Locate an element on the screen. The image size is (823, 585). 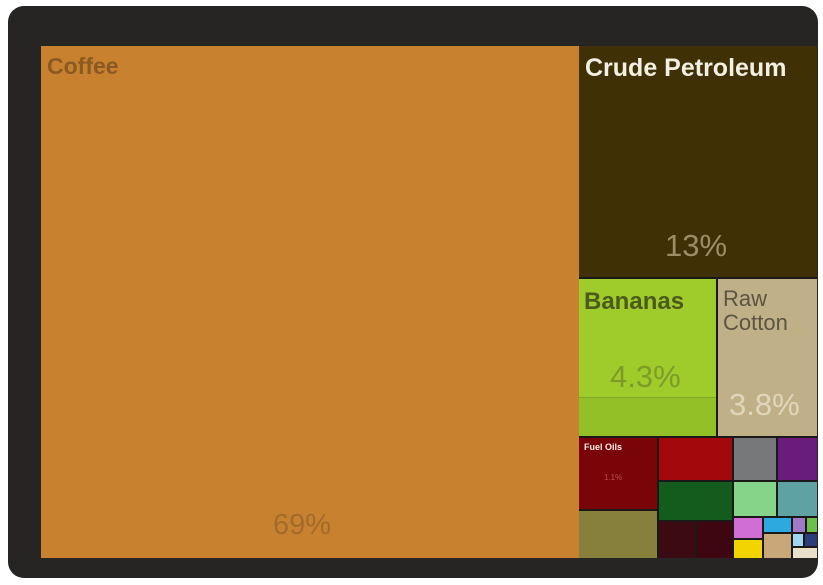
tile-coffee-value: 69% is located at coordinates (302, 525).